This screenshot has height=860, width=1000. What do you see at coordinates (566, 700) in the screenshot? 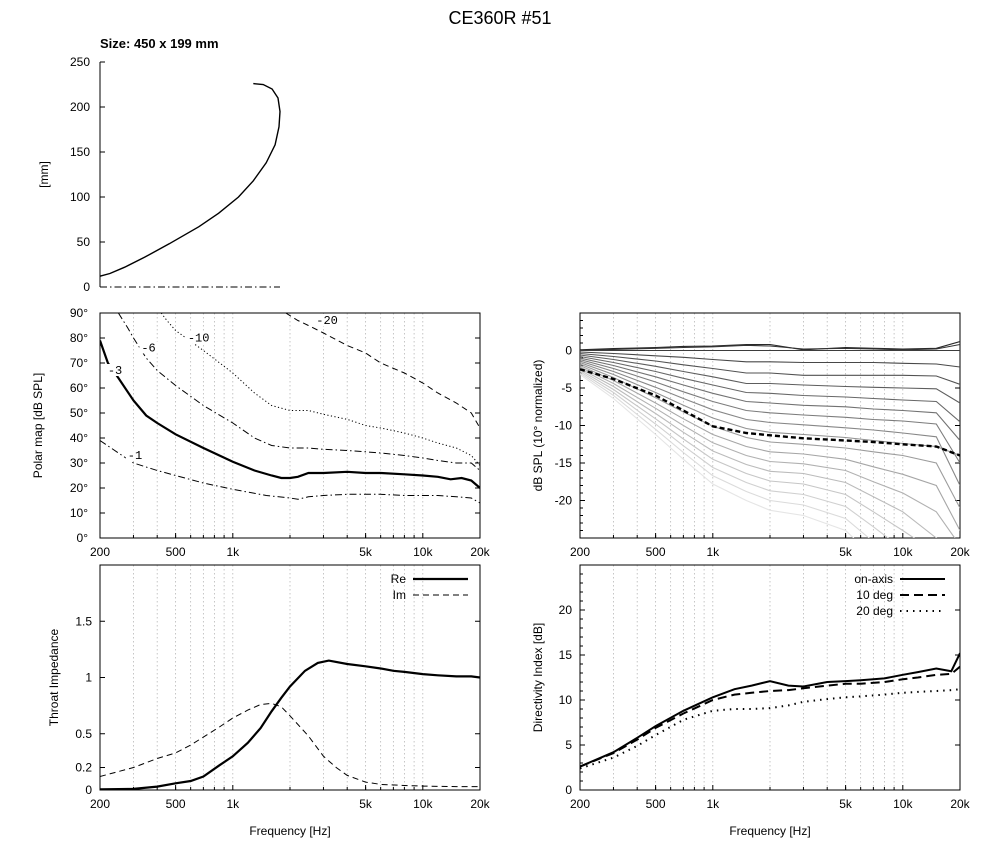
I see `y-tick-label: 10` at bounding box center [566, 700].